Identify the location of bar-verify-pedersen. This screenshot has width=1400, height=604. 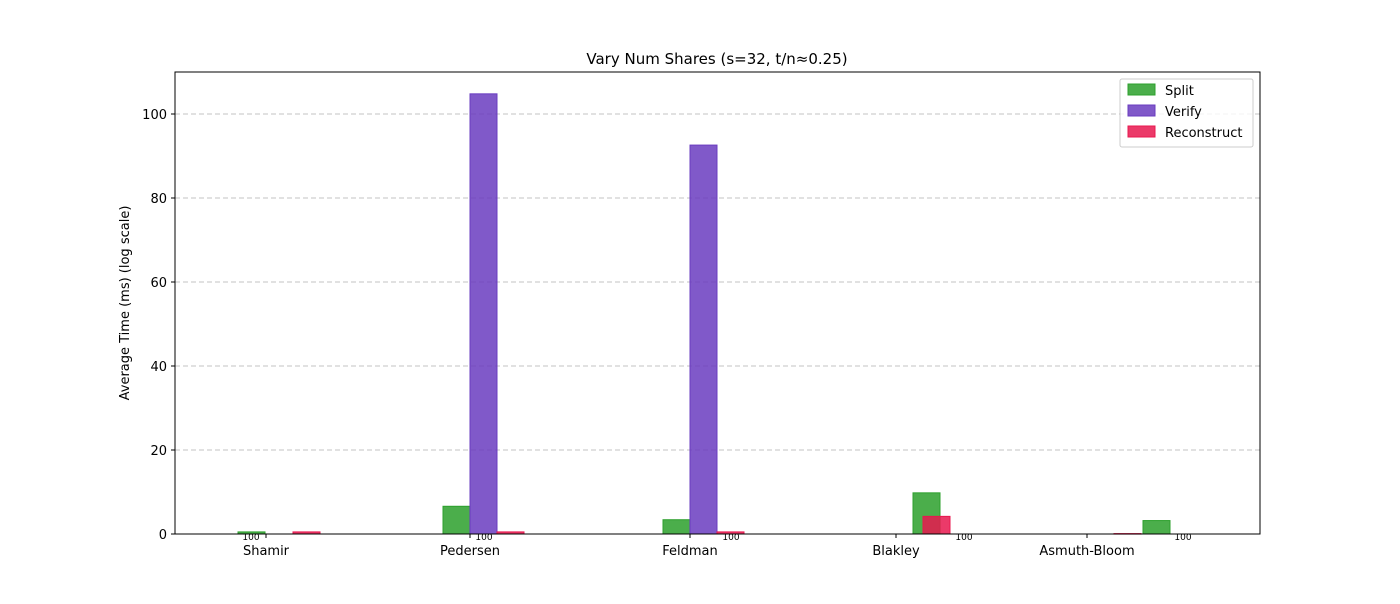
(483, 314).